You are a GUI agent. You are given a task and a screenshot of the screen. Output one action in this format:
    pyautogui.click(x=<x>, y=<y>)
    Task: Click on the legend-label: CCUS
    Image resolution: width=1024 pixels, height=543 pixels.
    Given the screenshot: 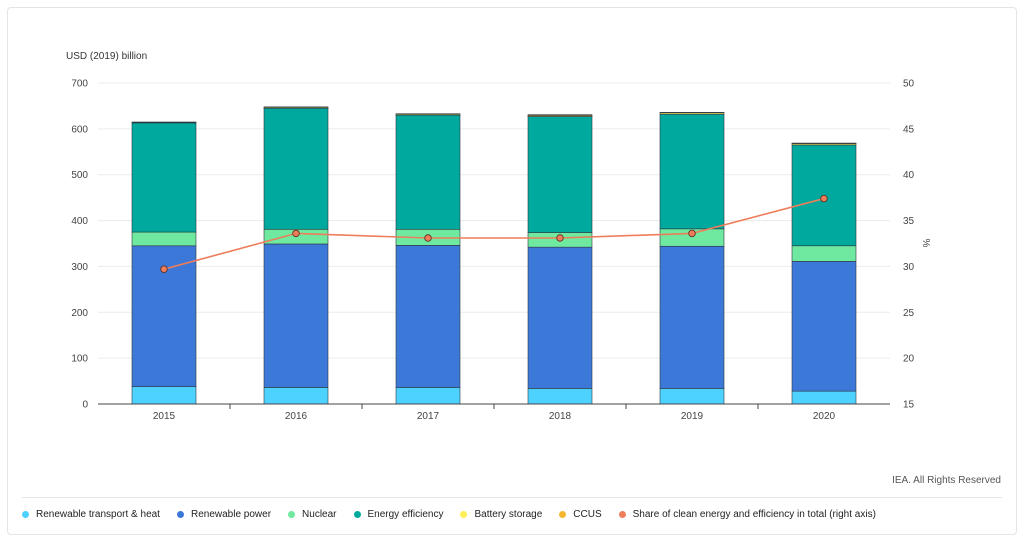 What is the action you would take?
    pyautogui.click(x=587, y=514)
    